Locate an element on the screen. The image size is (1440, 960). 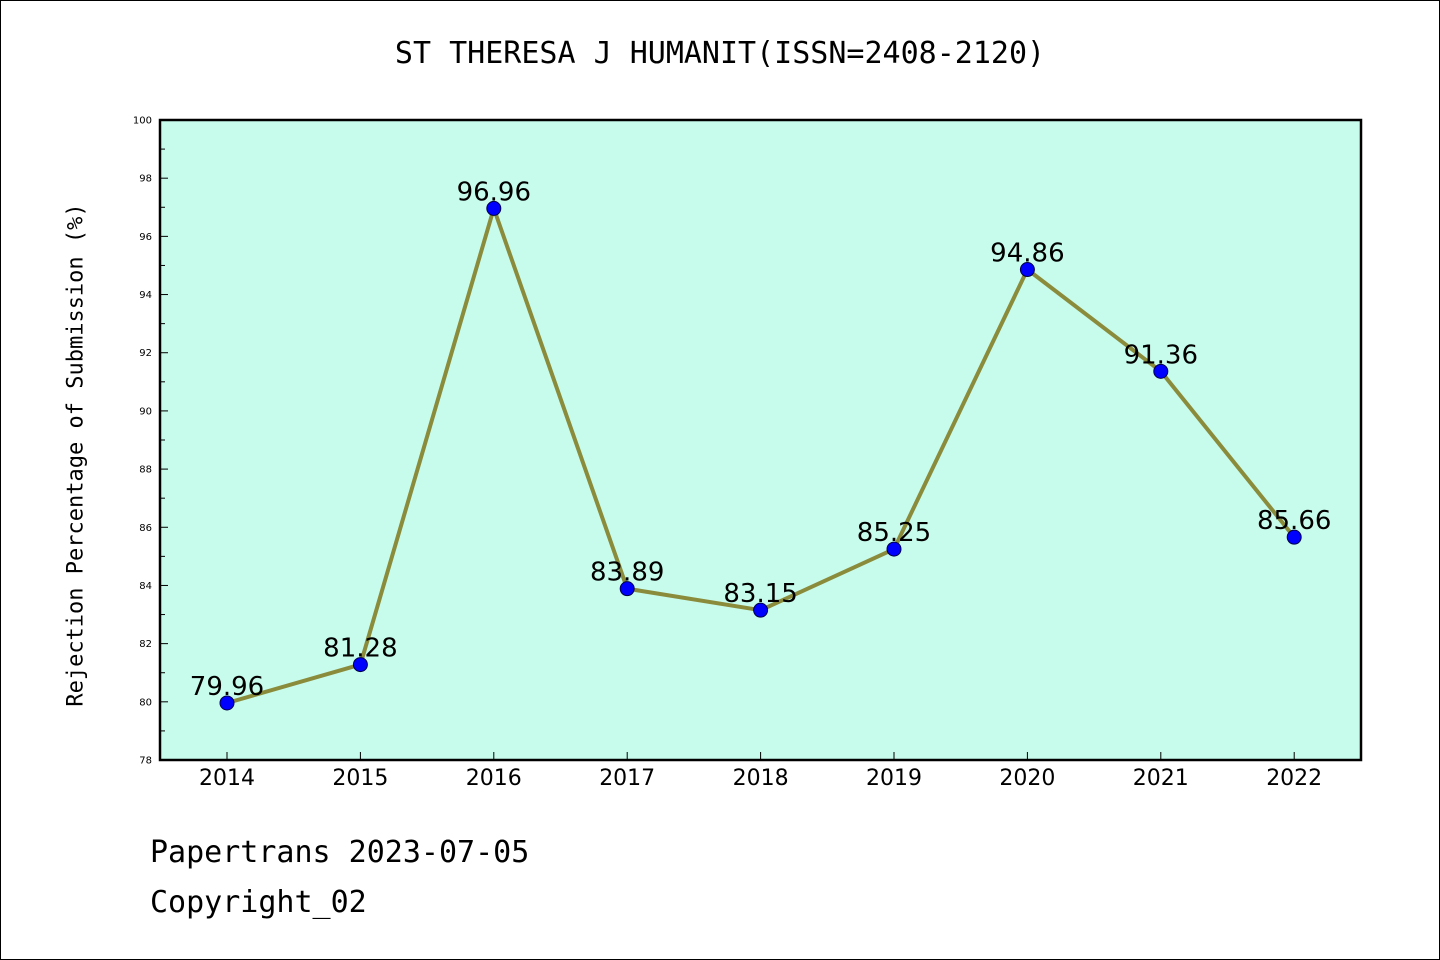
x-tick-label: 2017 is located at coordinates (627, 778).